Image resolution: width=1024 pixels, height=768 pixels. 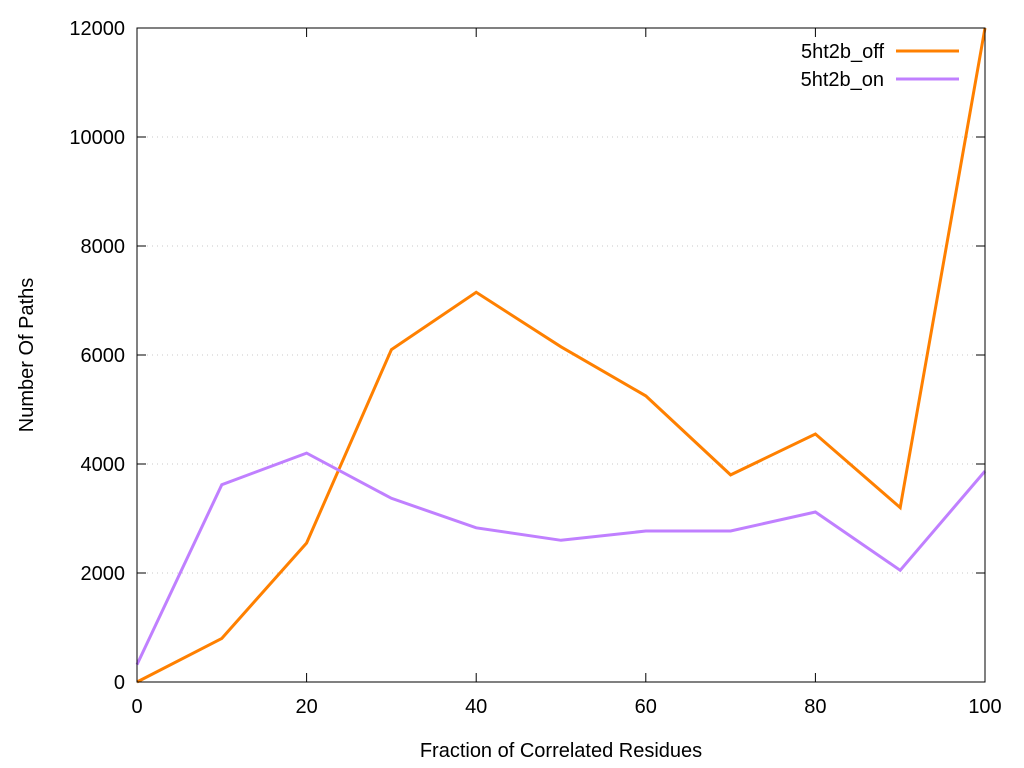 I want to click on x-tick-label: 100, so click(x=984, y=707).